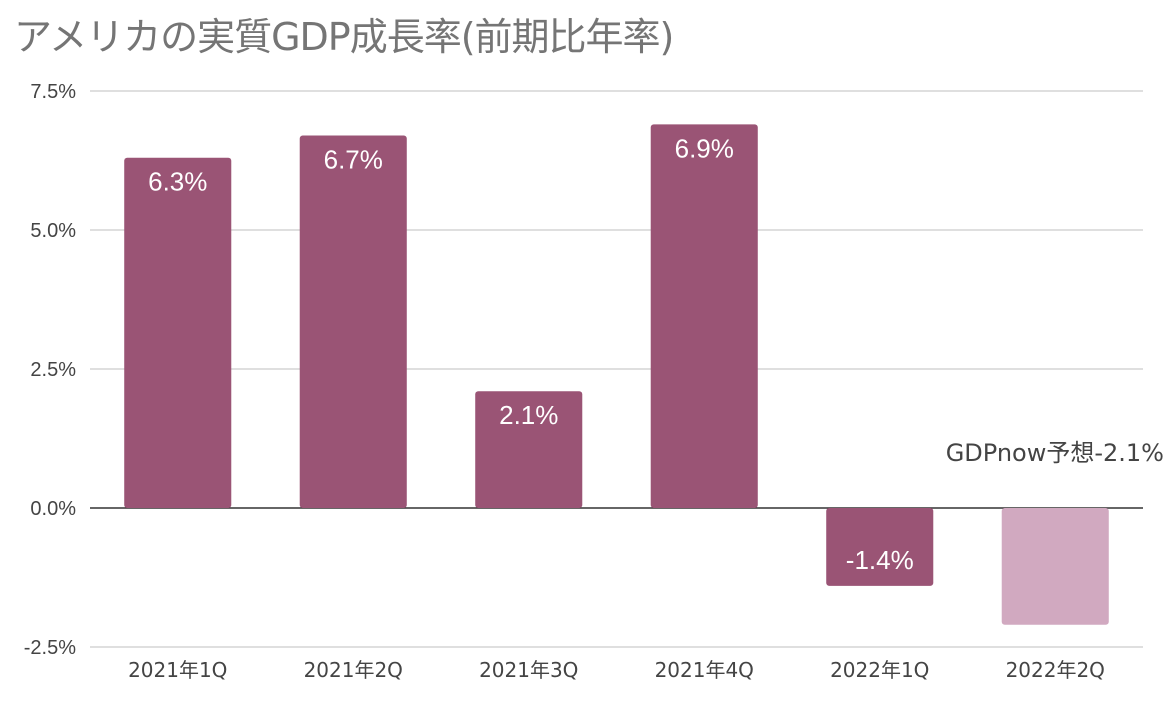 The width and height of the screenshot is (1168, 702). Describe the element at coordinates (353, 670) in the screenshot. I see `x-tick-label: 2021年2Q` at that location.